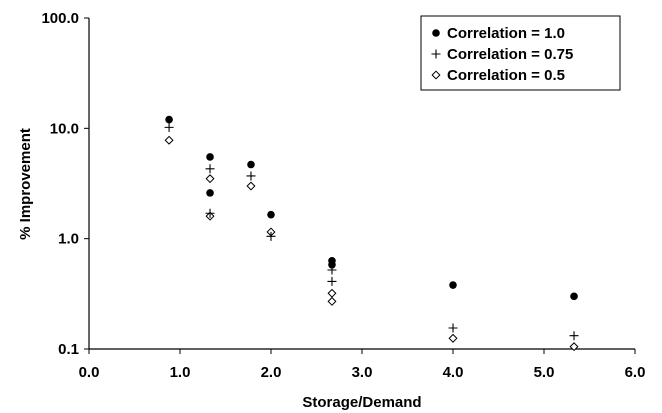 The image size is (662, 413). Describe the element at coordinates (89, 372) in the screenshot. I see `x-tick-label: 0.0` at that location.